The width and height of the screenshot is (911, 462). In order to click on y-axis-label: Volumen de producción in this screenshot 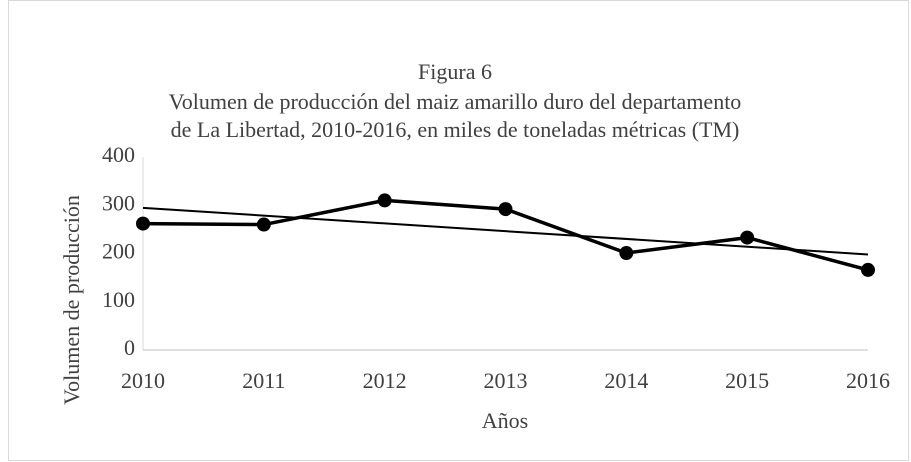, I will do `click(71, 300)`.